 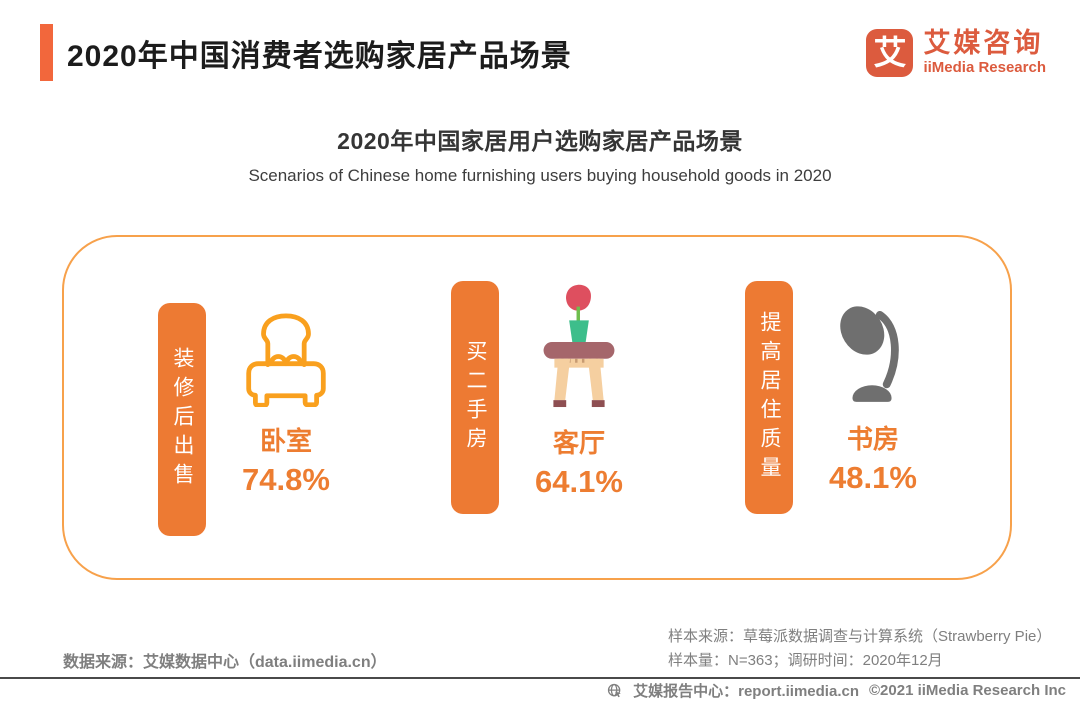 I want to click on logo-mark-icon: 艾, so click(x=890, y=52).